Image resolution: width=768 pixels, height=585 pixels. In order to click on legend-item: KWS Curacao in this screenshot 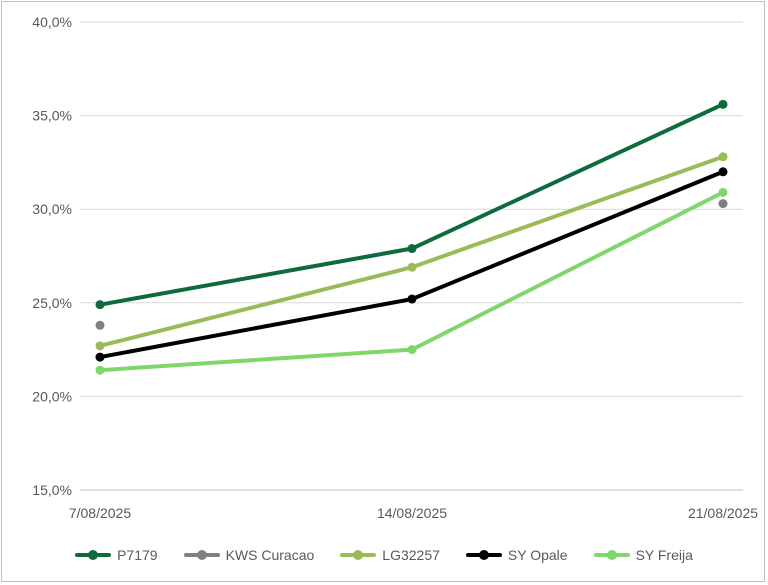, I will do `click(249, 555)`.